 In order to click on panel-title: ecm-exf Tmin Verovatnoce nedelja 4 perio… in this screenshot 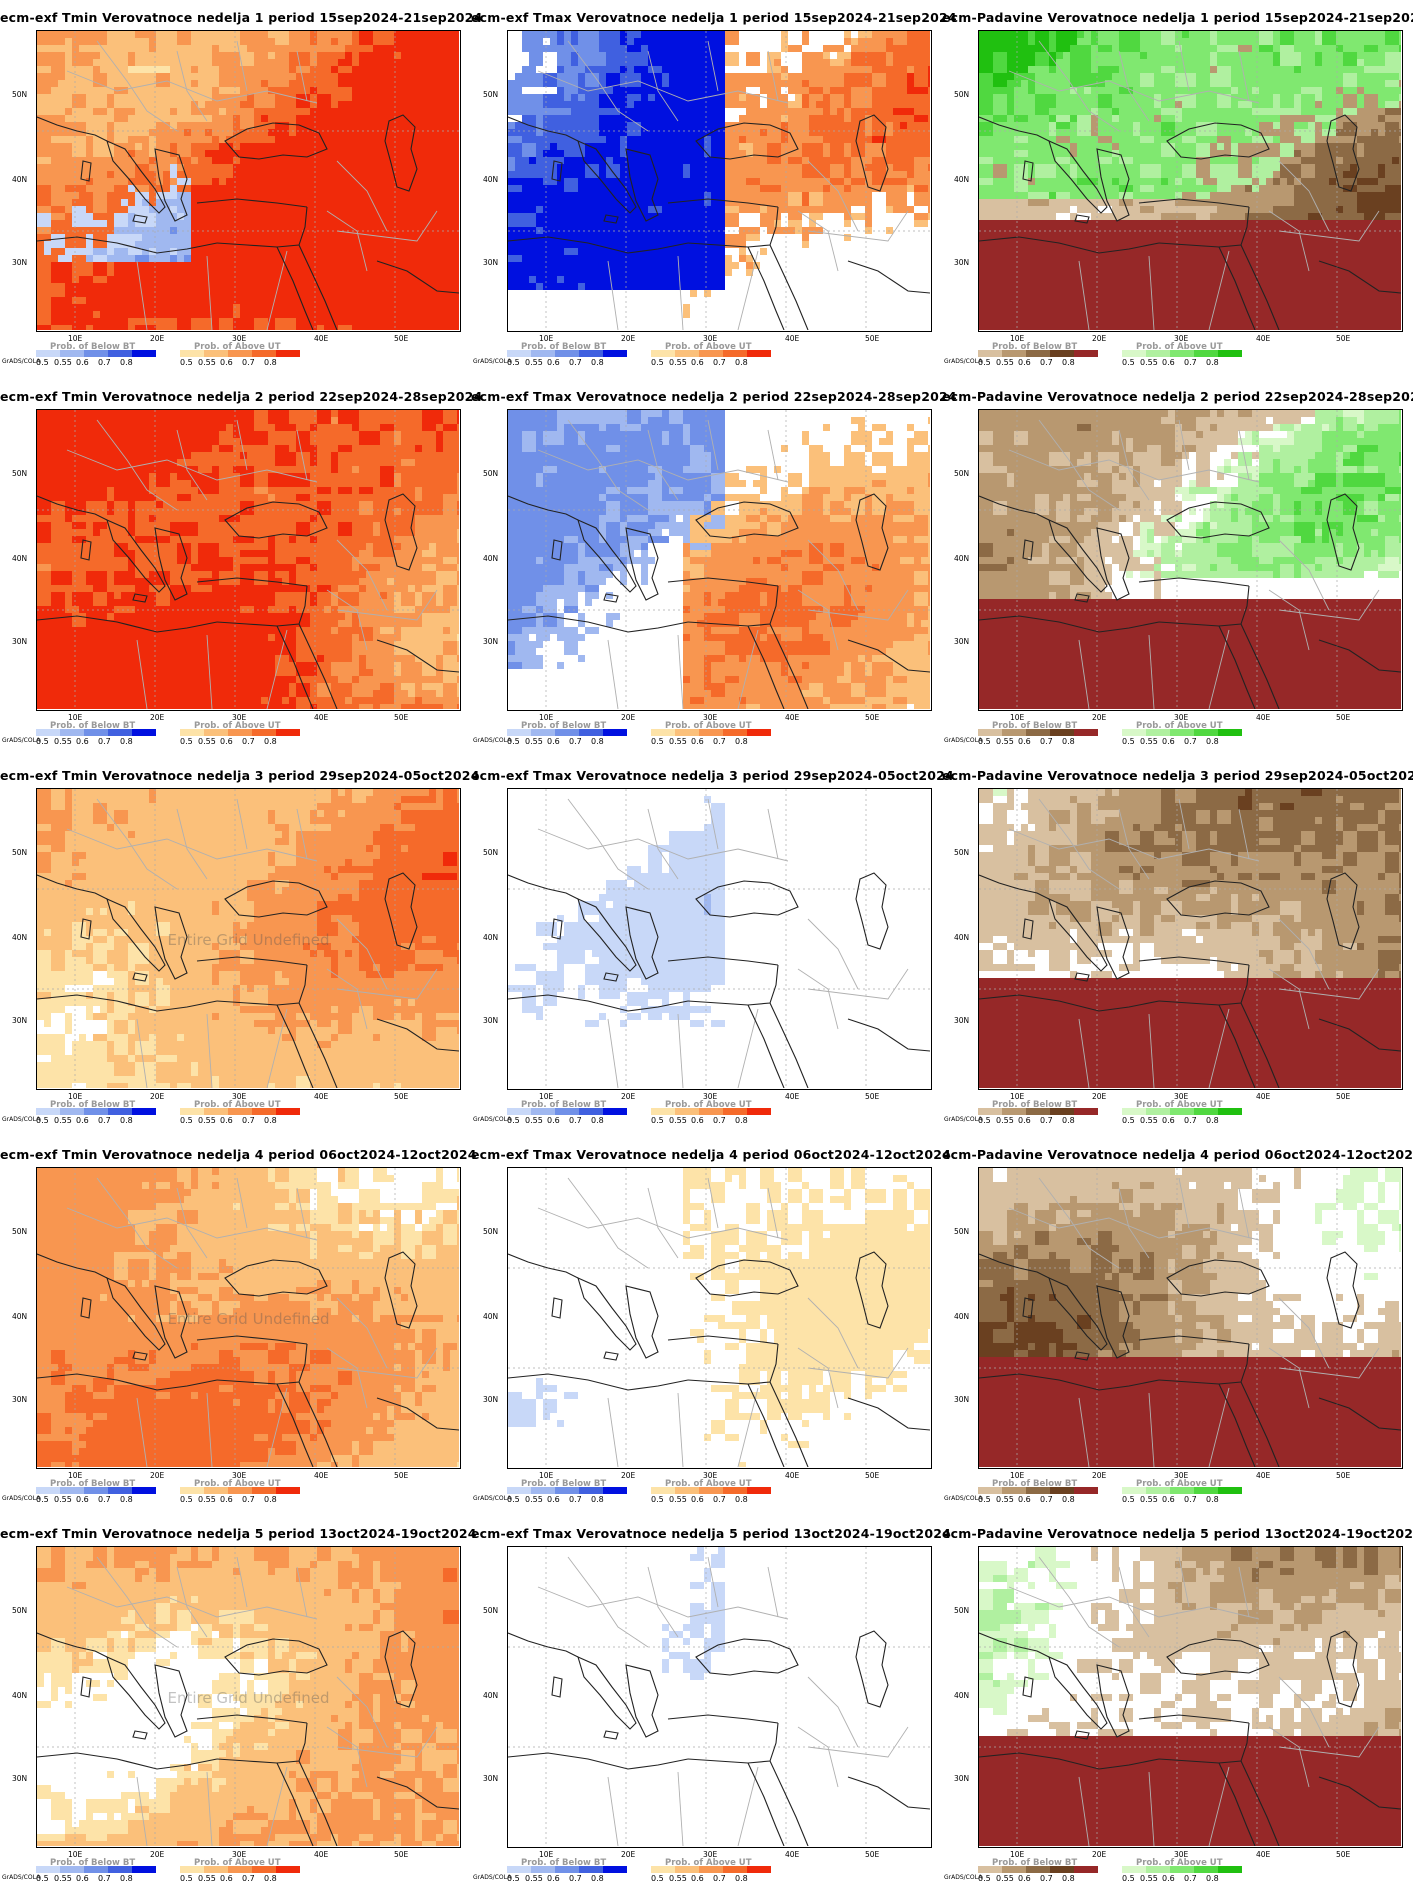, I will do `click(238, 1154)`.